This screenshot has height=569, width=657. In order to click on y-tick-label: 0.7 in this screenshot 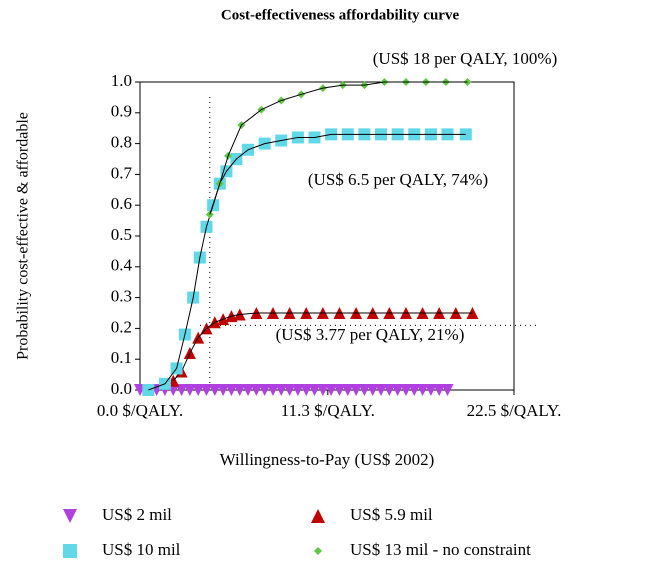, I will do `click(122, 172)`.